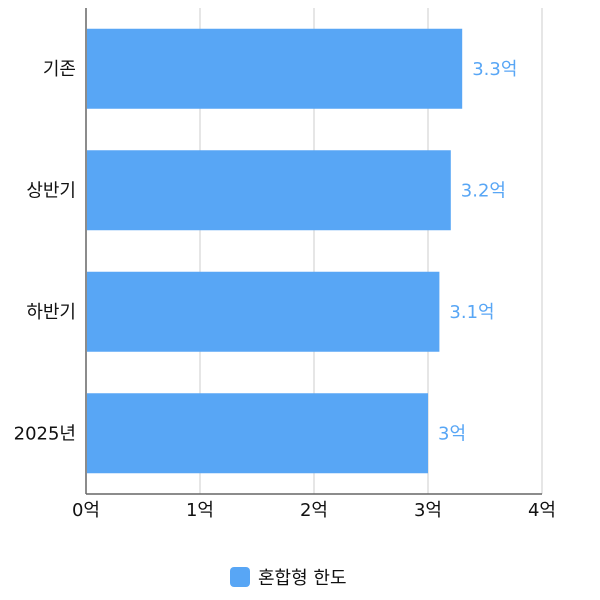 The image size is (600, 600). What do you see at coordinates (45, 433) in the screenshot?
I see `category-label: 2025년` at bounding box center [45, 433].